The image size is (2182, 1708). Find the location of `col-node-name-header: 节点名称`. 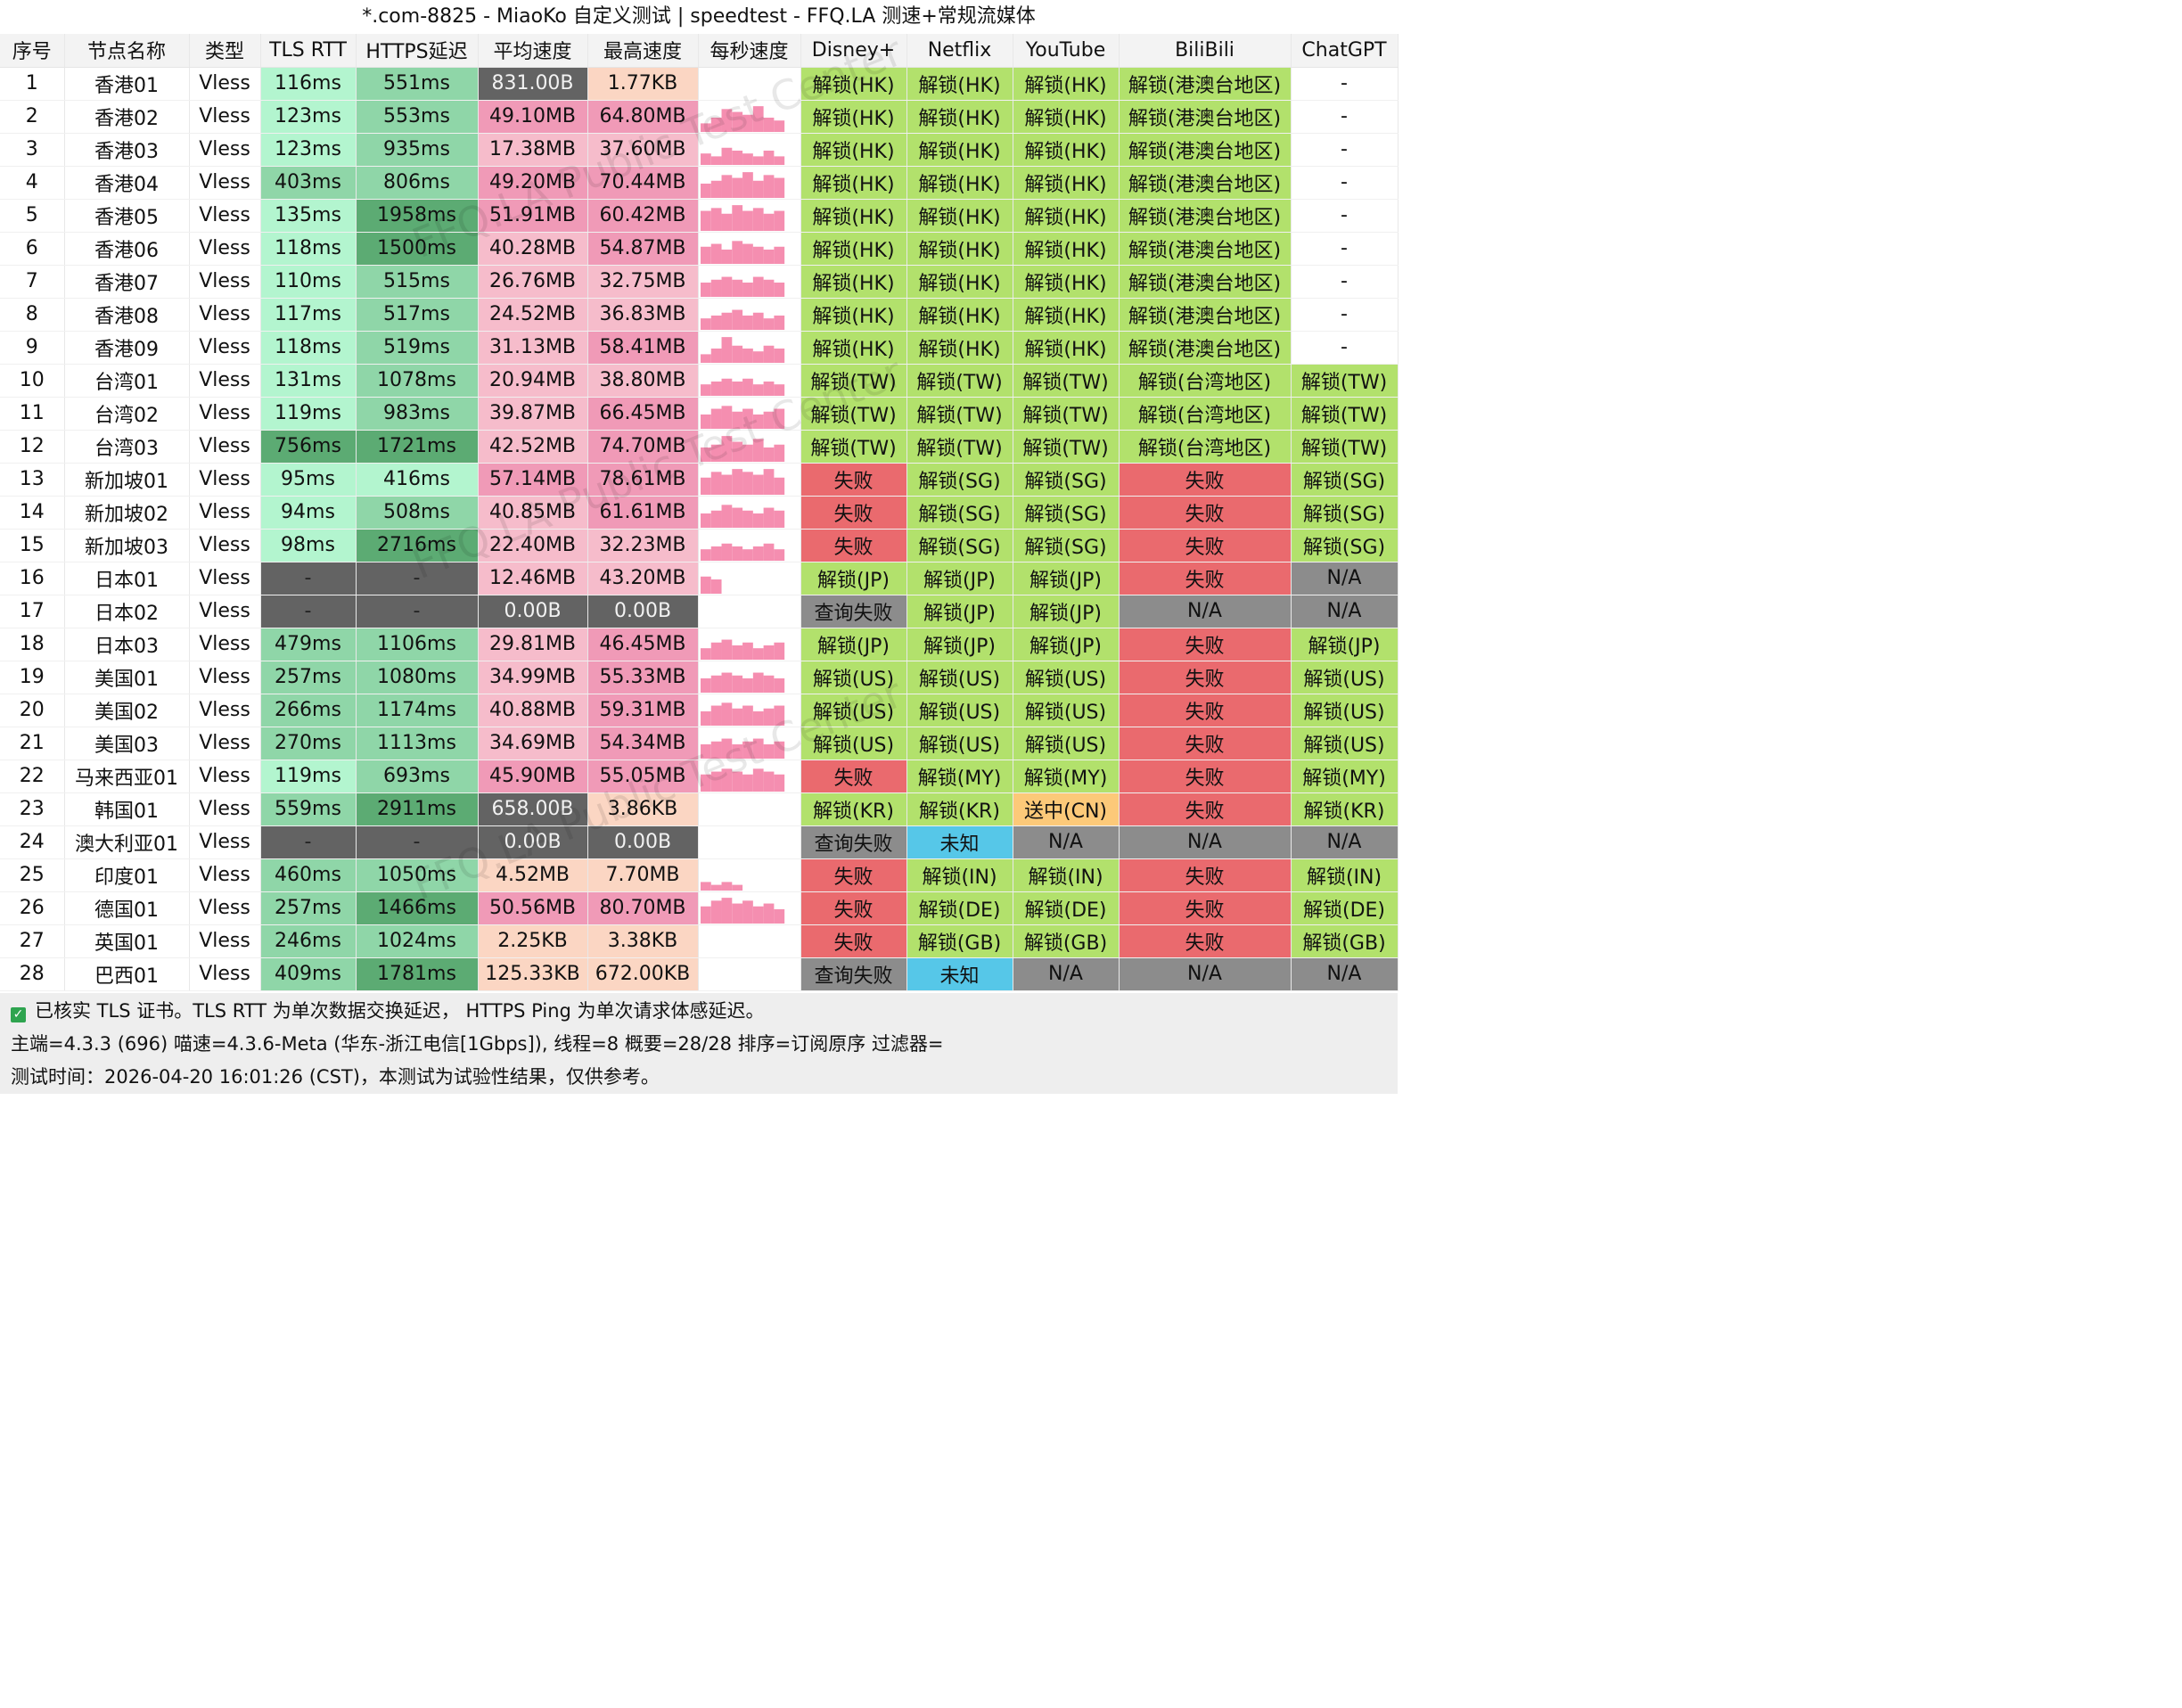

col-node-name-header: 节点名称 is located at coordinates (127, 51).